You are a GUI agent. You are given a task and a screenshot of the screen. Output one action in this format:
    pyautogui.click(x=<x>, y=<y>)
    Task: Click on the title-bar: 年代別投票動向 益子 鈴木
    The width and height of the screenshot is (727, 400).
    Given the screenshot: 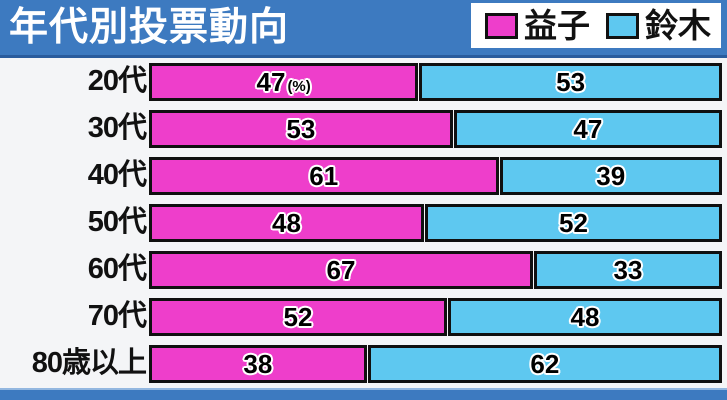 What is the action you would take?
    pyautogui.click(x=363, y=29)
    